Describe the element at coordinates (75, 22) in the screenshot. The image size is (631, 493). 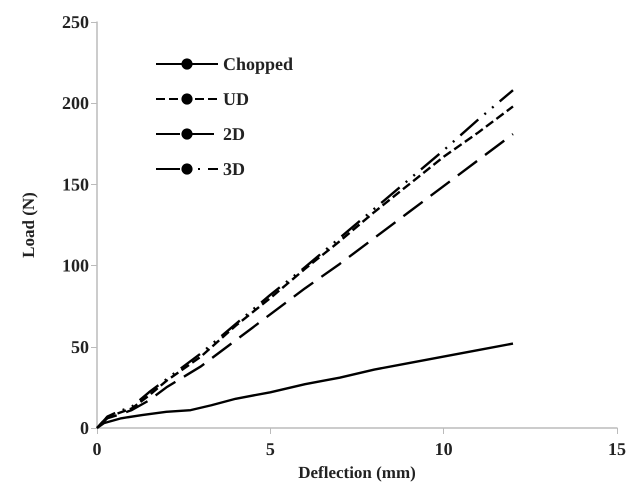
I see `y-tick-label: 250` at that location.